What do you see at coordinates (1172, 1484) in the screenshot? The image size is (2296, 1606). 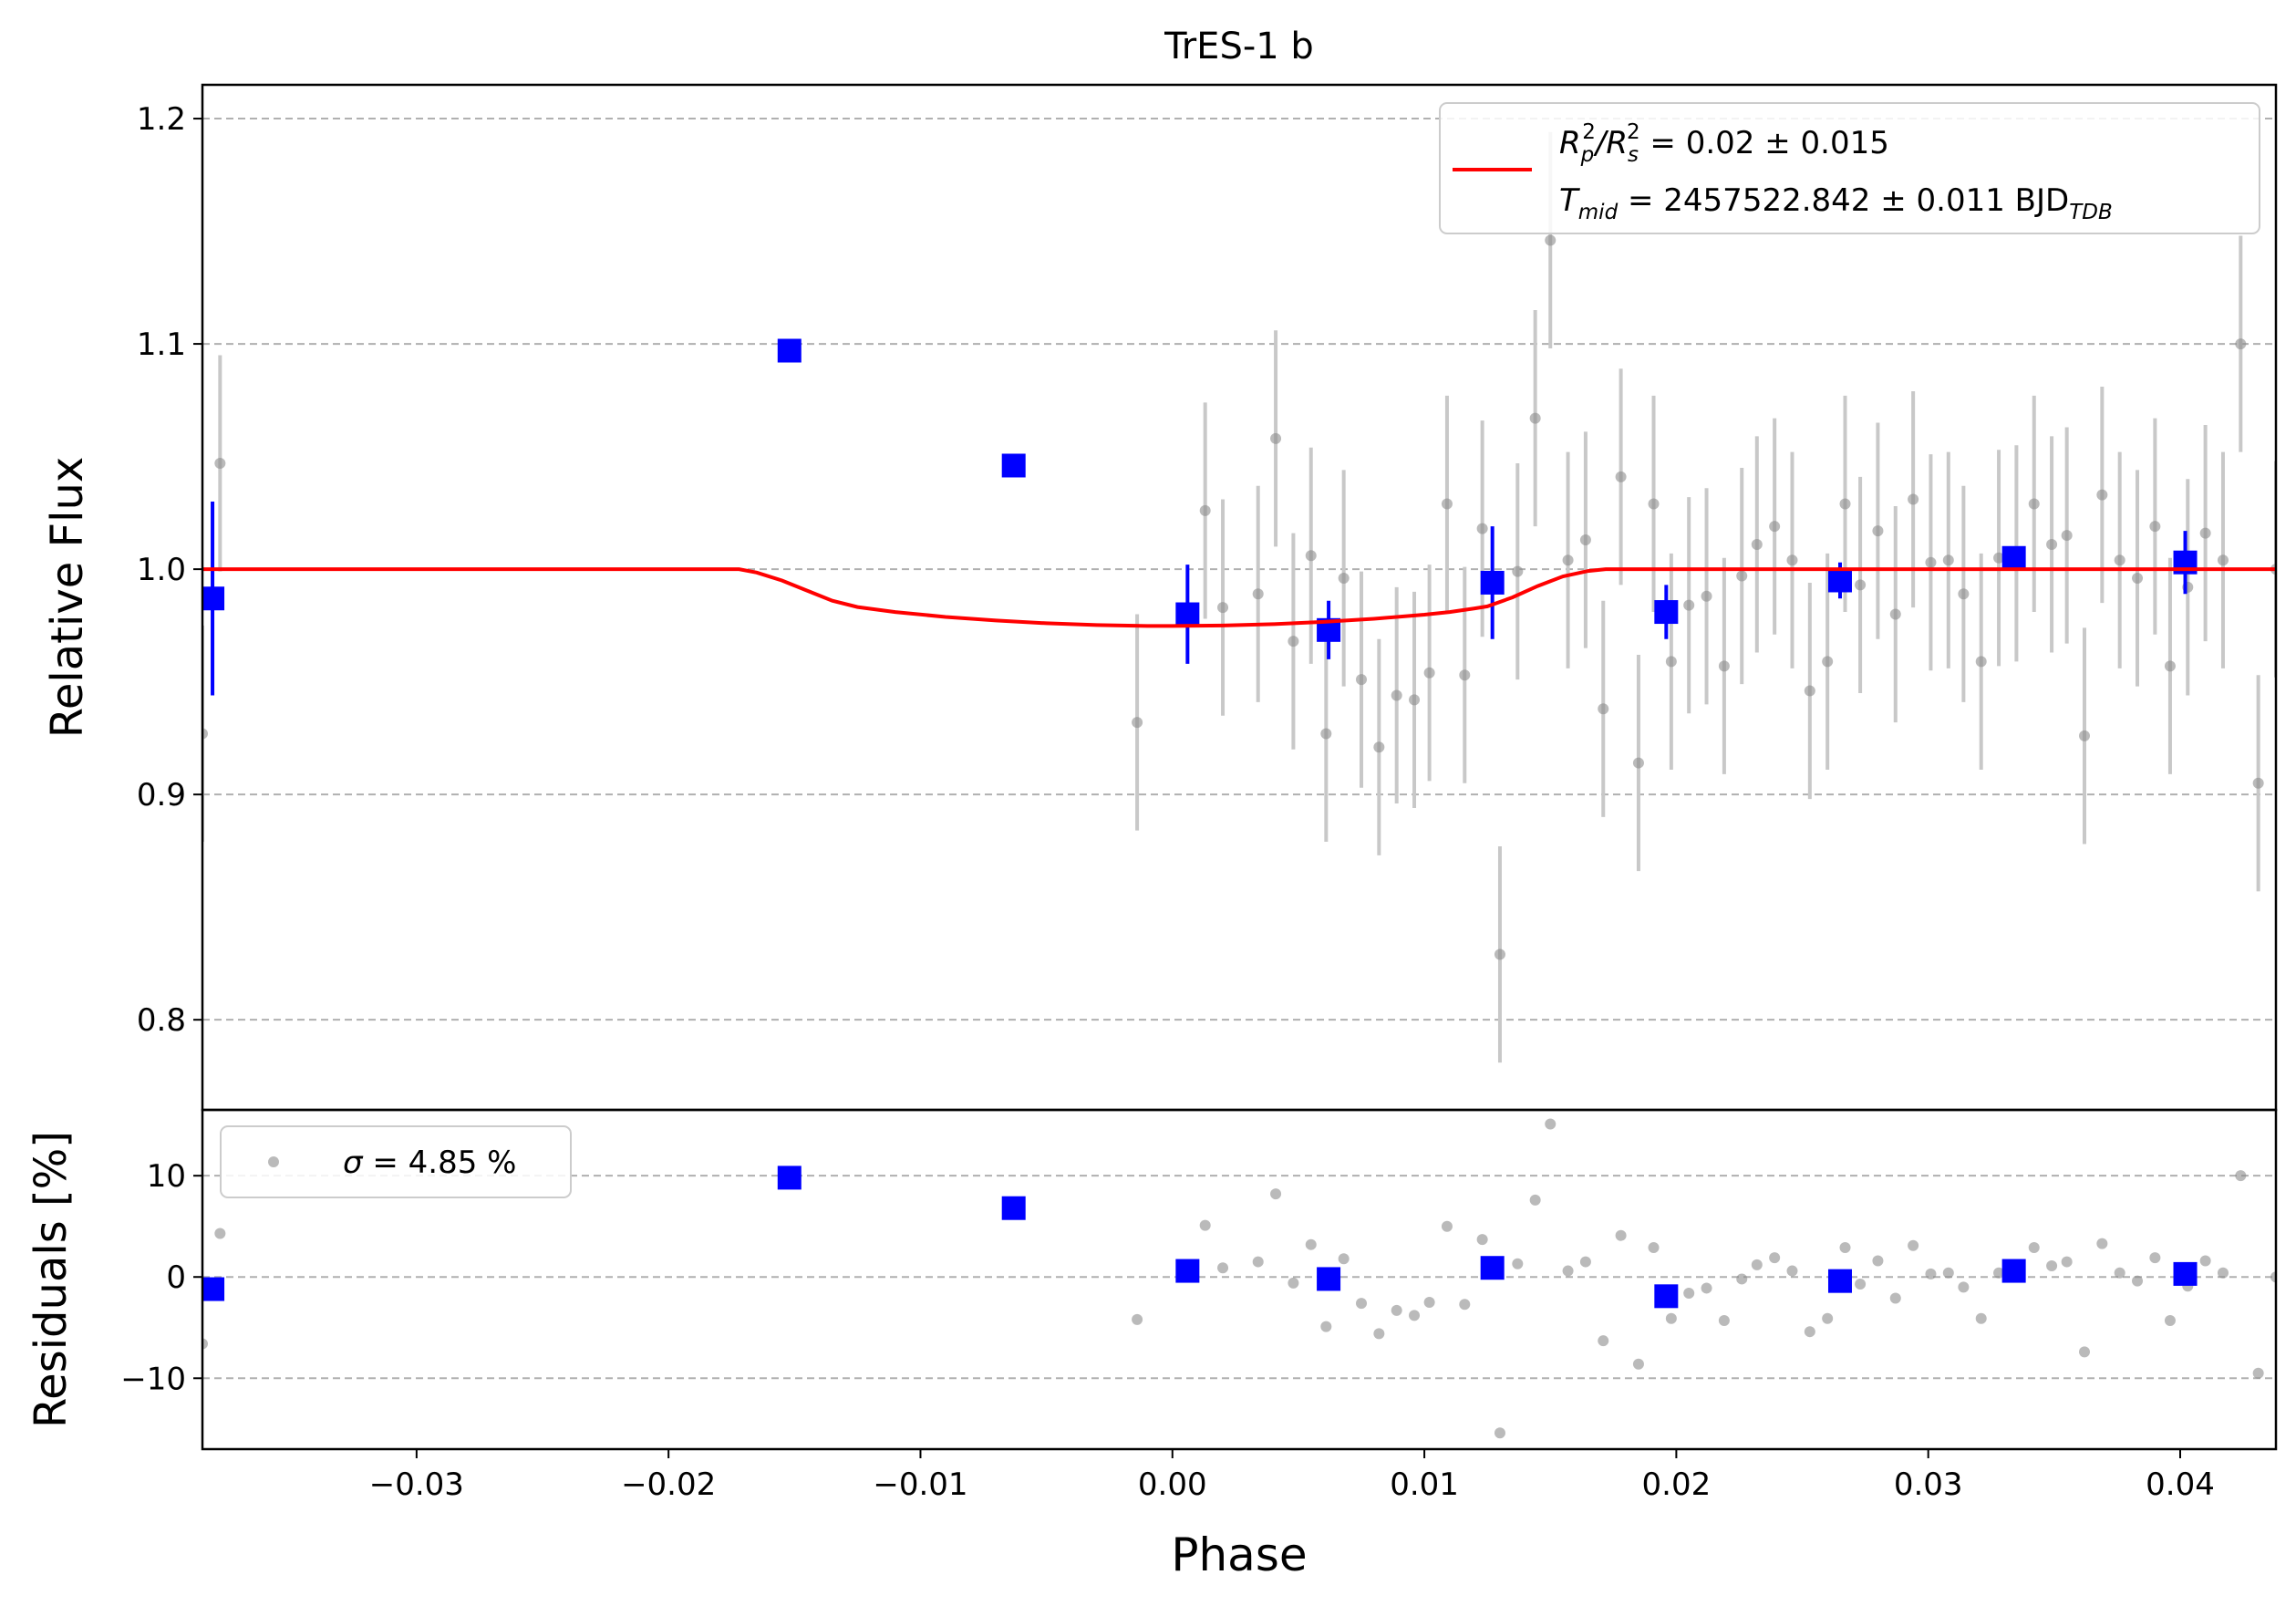 I see `xtick-label: 0.00` at bounding box center [1172, 1484].